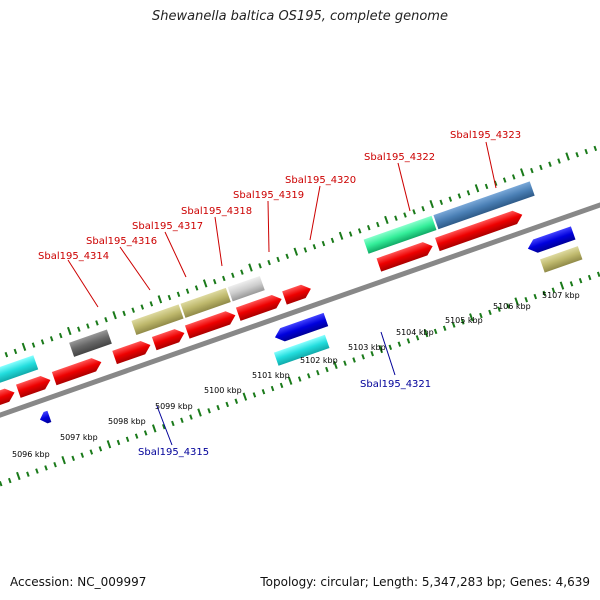  I want to click on gene-label: Sbal195_4323, so click(485, 135).